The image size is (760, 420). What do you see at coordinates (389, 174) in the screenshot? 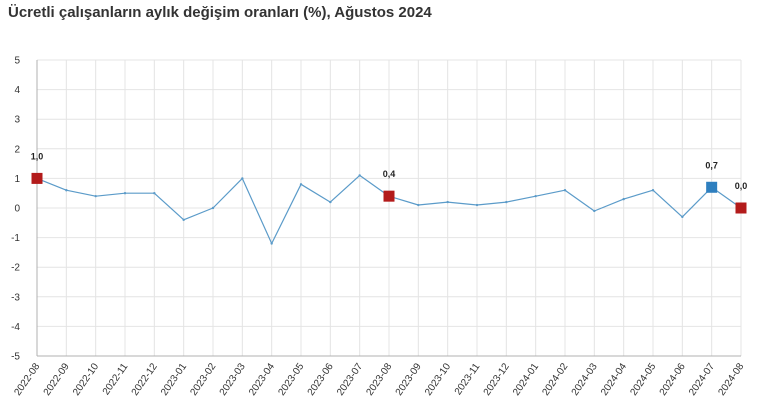
I see `data-label: 0,4` at bounding box center [389, 174].